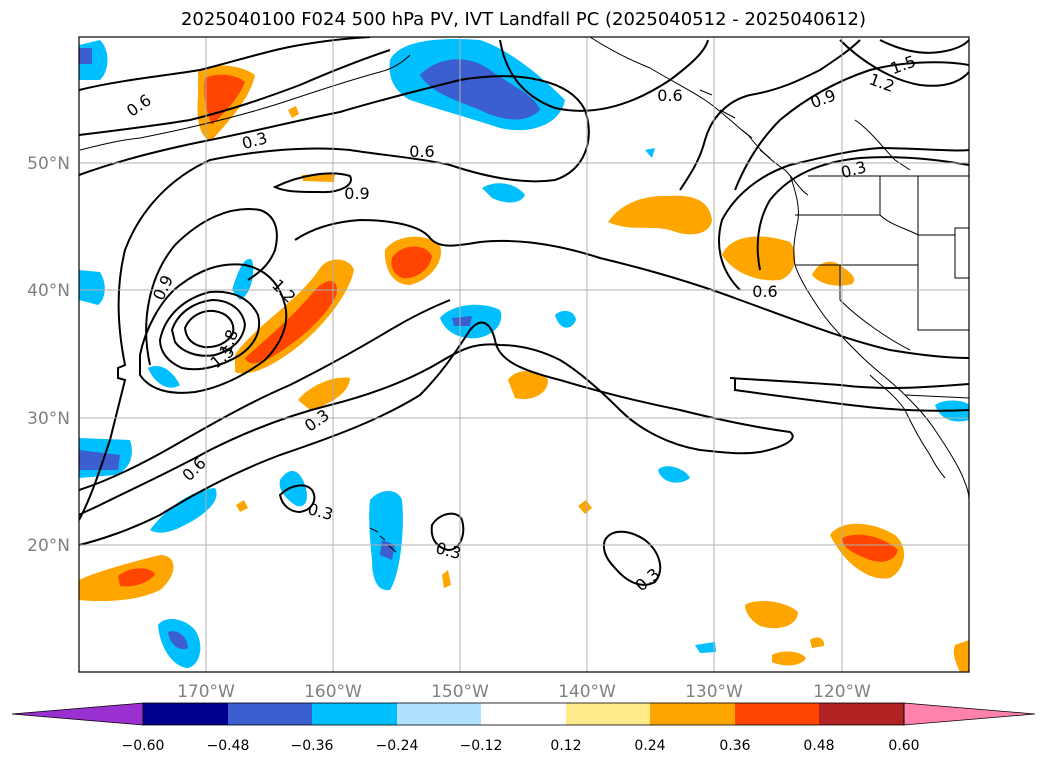 This screenshot has height=765, width=1047. What do you see at coordinates (587, 692) in the screenshot?
I see `lon-label: 140°W` at bounding box center [587, 692].